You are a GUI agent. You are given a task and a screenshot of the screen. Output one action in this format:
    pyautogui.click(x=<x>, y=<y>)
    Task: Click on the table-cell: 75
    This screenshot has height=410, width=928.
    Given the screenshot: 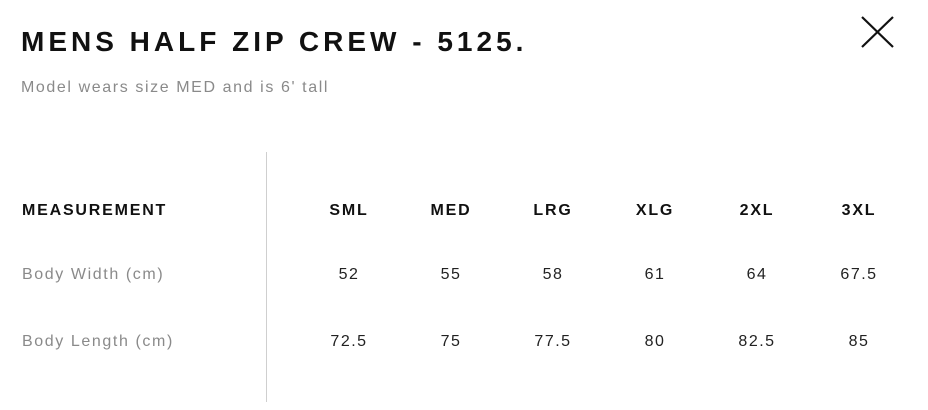 What is the action you would take?
    pyautogui.click(x=451, y=341)
    